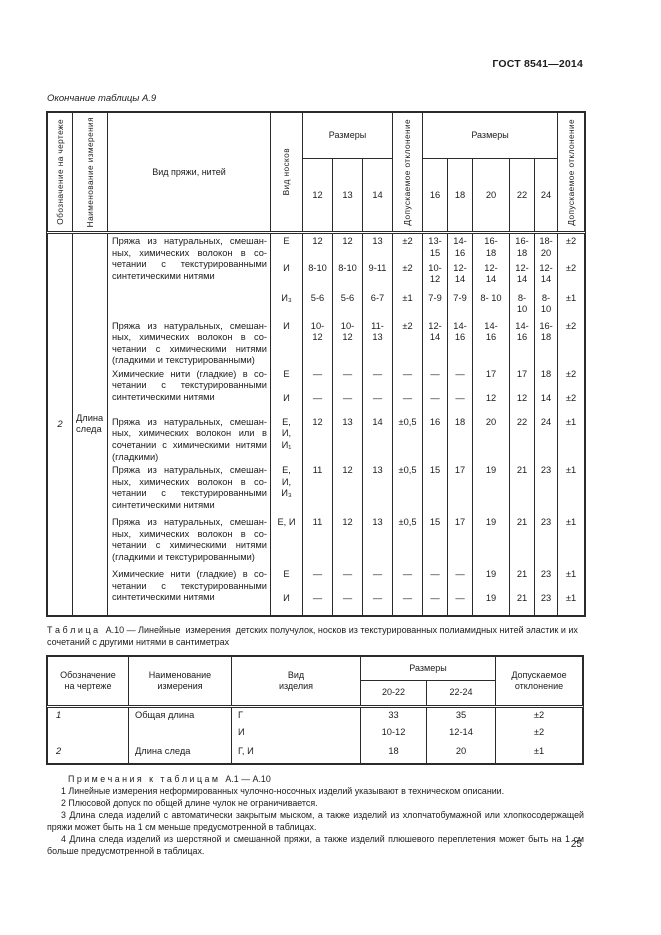 This screenshot has height=935, width=661. Describe the element at coordinates (408, 489) in the screenshot. I see `value-cell: ±0,5` at that location.